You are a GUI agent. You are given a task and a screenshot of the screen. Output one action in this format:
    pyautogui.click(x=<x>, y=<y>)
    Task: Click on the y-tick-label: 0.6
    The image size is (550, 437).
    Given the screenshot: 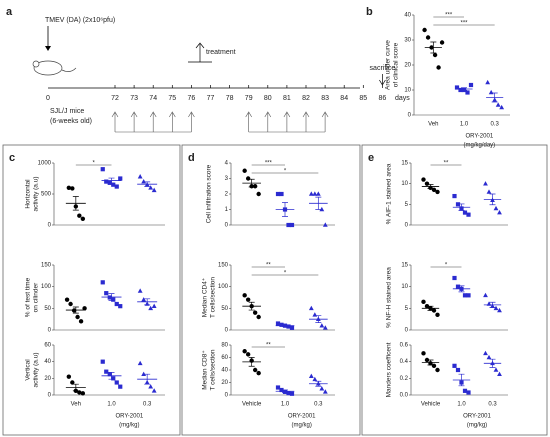 What is the action you would take?
    pyautogui.click(x=404, y=346)
    